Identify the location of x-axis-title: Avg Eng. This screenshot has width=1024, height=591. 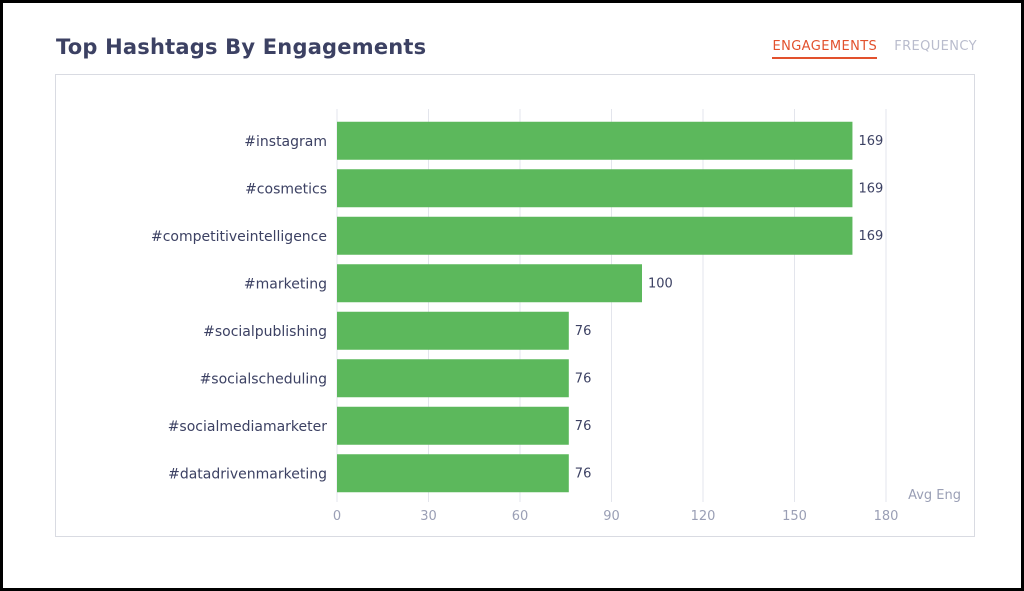
(934, 495).